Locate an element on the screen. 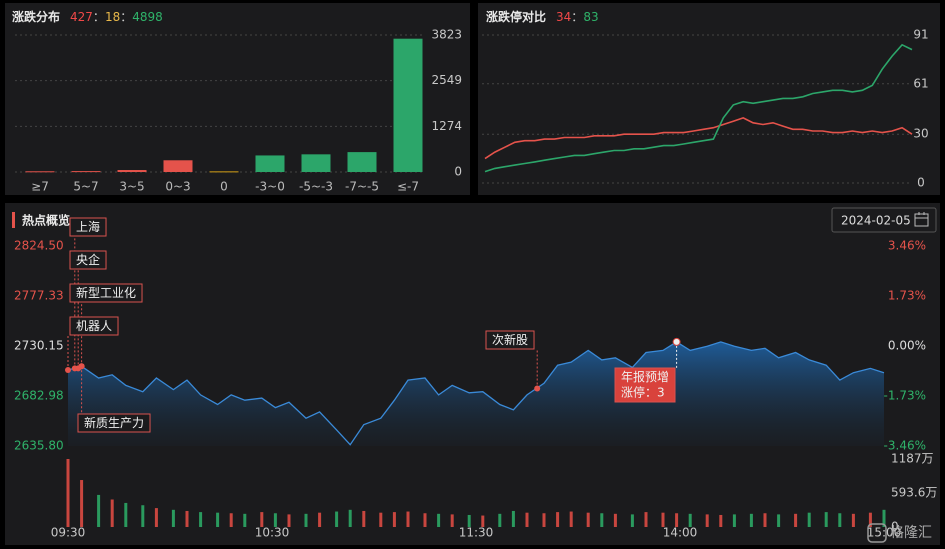 This screenshot has width=945, height=549. y2-tick-label: -1.73% is located at coordinates (905, 396).